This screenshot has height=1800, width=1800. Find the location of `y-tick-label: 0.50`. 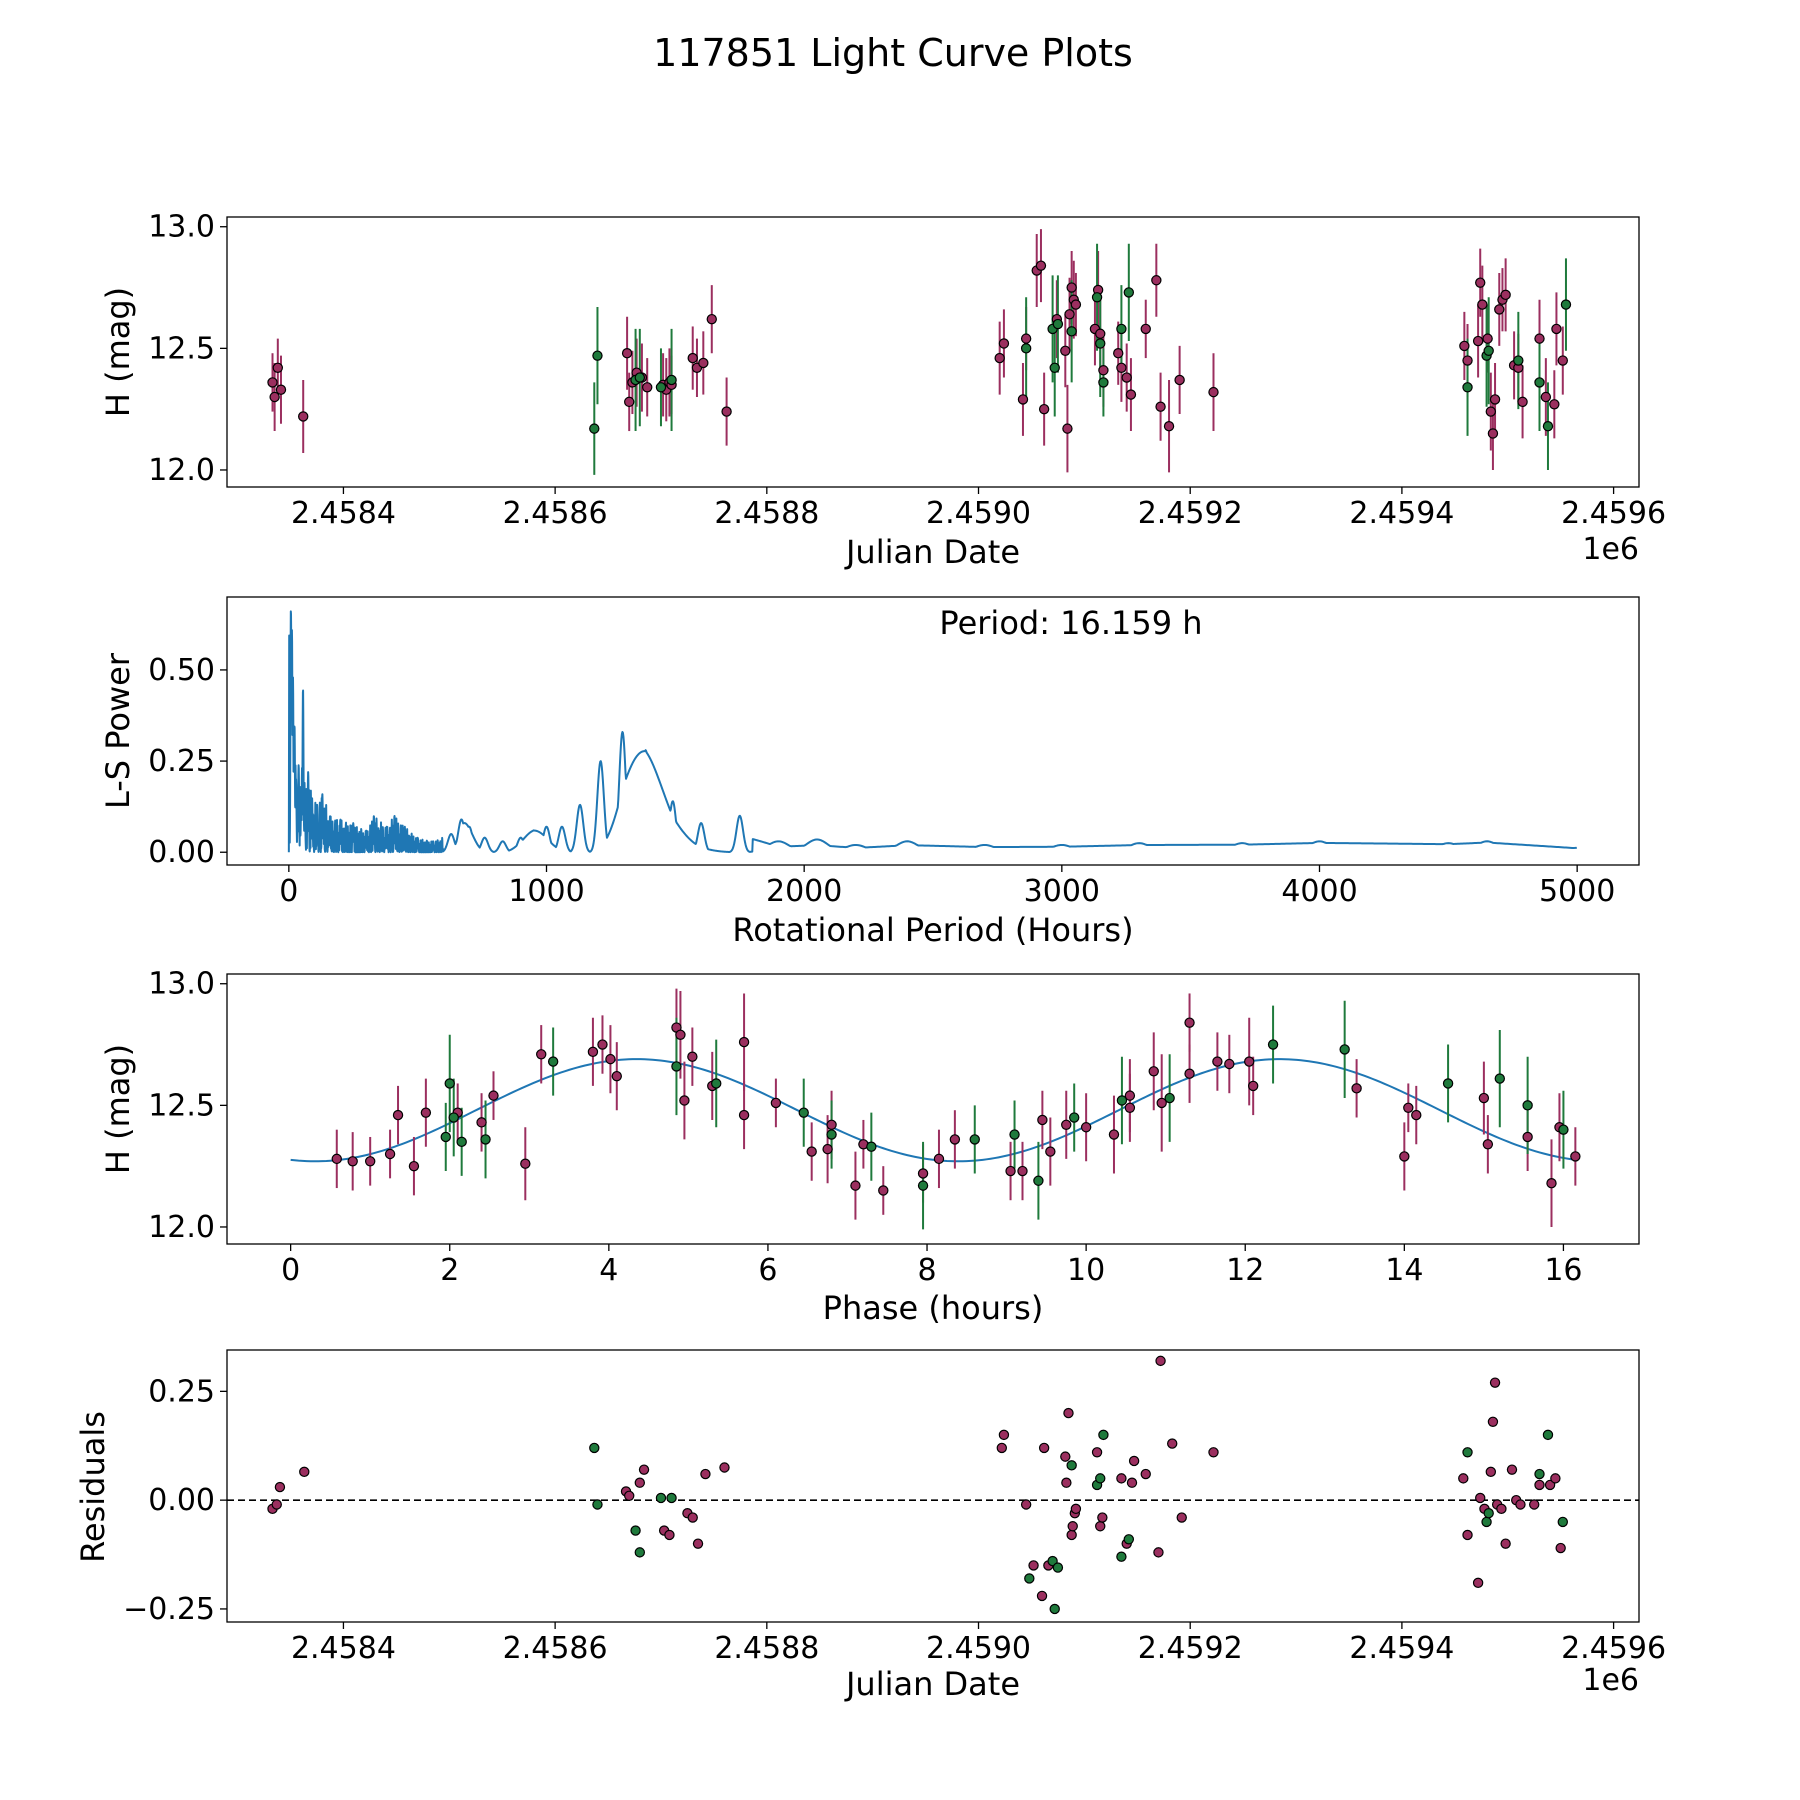

y-tick-label: 0.50 is located at coordinates (181, 670).